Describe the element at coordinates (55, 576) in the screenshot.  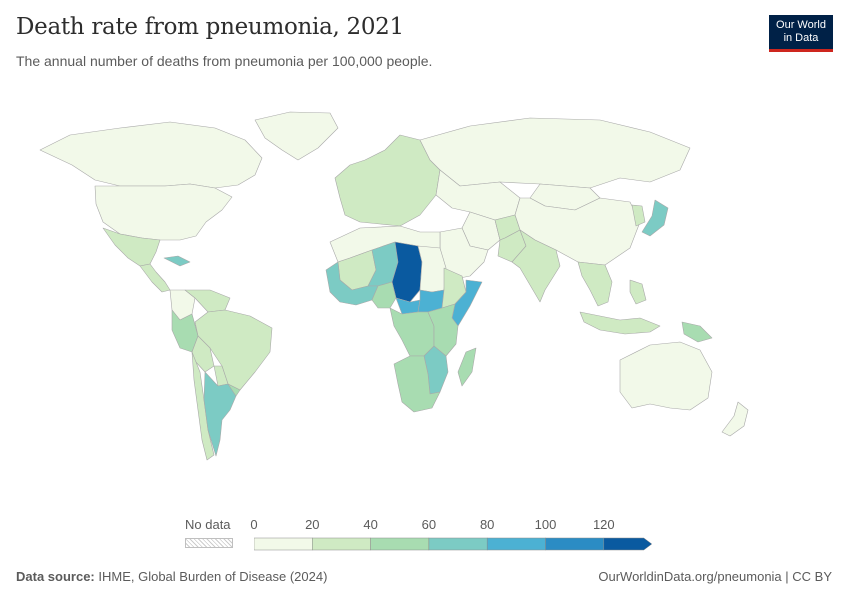
I see `data-source-label: Data source:` at that location.